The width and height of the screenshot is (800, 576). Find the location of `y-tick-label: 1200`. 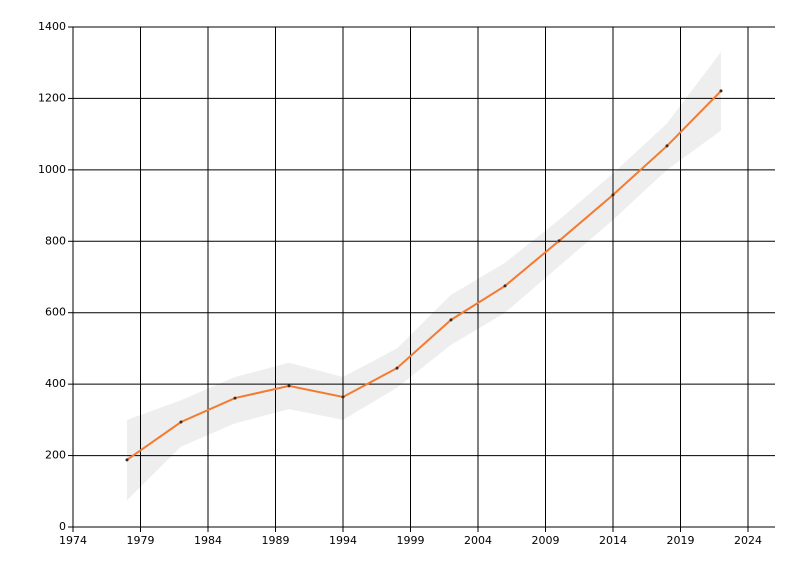

y-tick-label: 1200 is located at coordinates (52, 97).